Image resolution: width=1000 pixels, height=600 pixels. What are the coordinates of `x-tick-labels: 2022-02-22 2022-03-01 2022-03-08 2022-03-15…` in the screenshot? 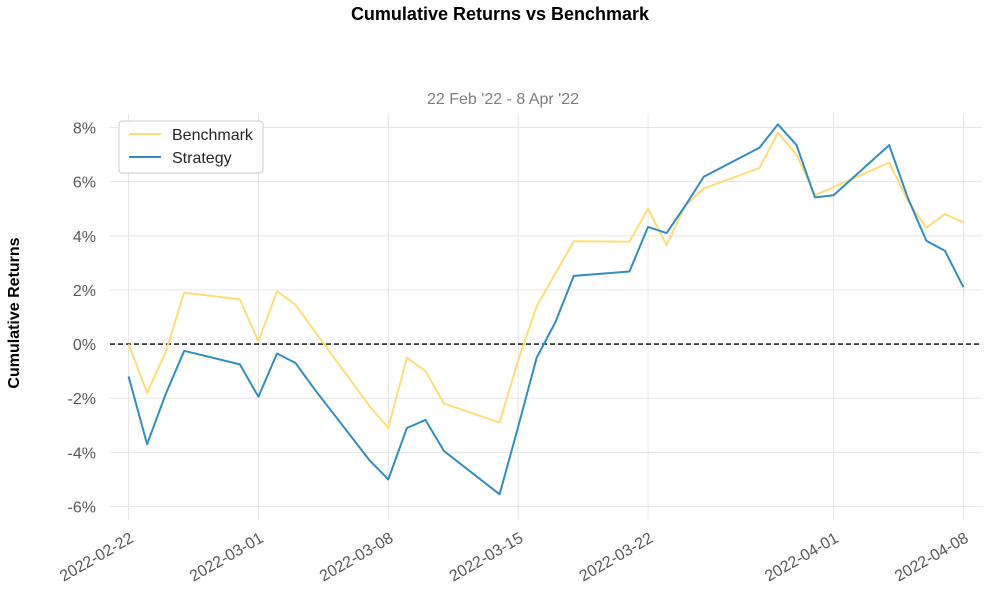 It's located at (514, 558).